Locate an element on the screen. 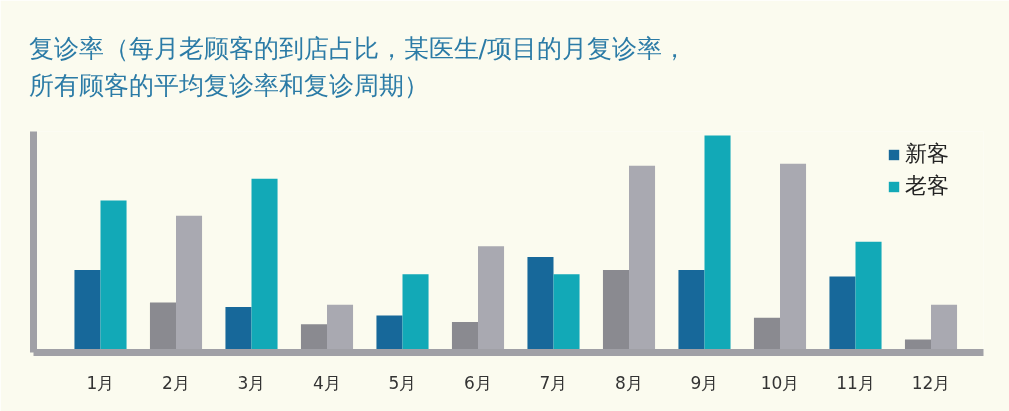 The width and height of the screenshot is (1009, 411). x-tick-label: 2月 is located at coordinates (176, 382).